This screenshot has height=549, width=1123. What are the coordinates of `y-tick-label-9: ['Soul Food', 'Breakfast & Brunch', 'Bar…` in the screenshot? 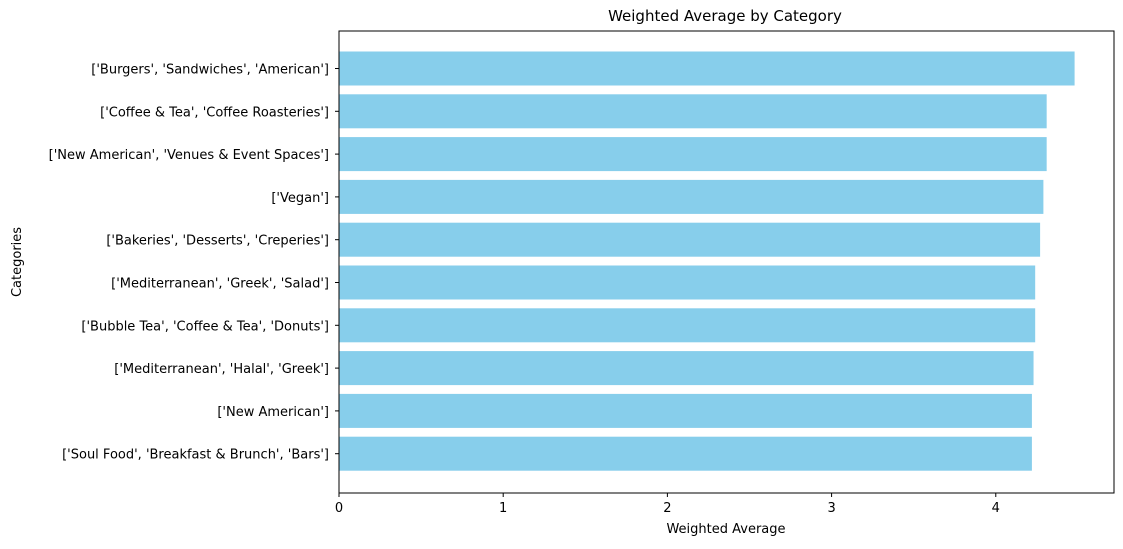 It's located at (195, 455).